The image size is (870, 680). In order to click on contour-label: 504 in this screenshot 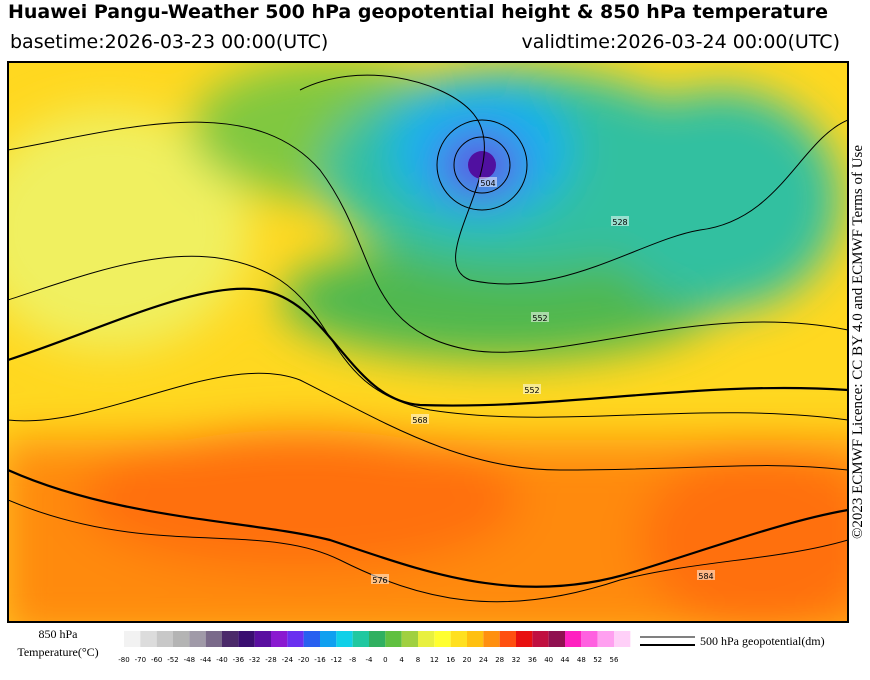, I will do `click(487, 183)`.